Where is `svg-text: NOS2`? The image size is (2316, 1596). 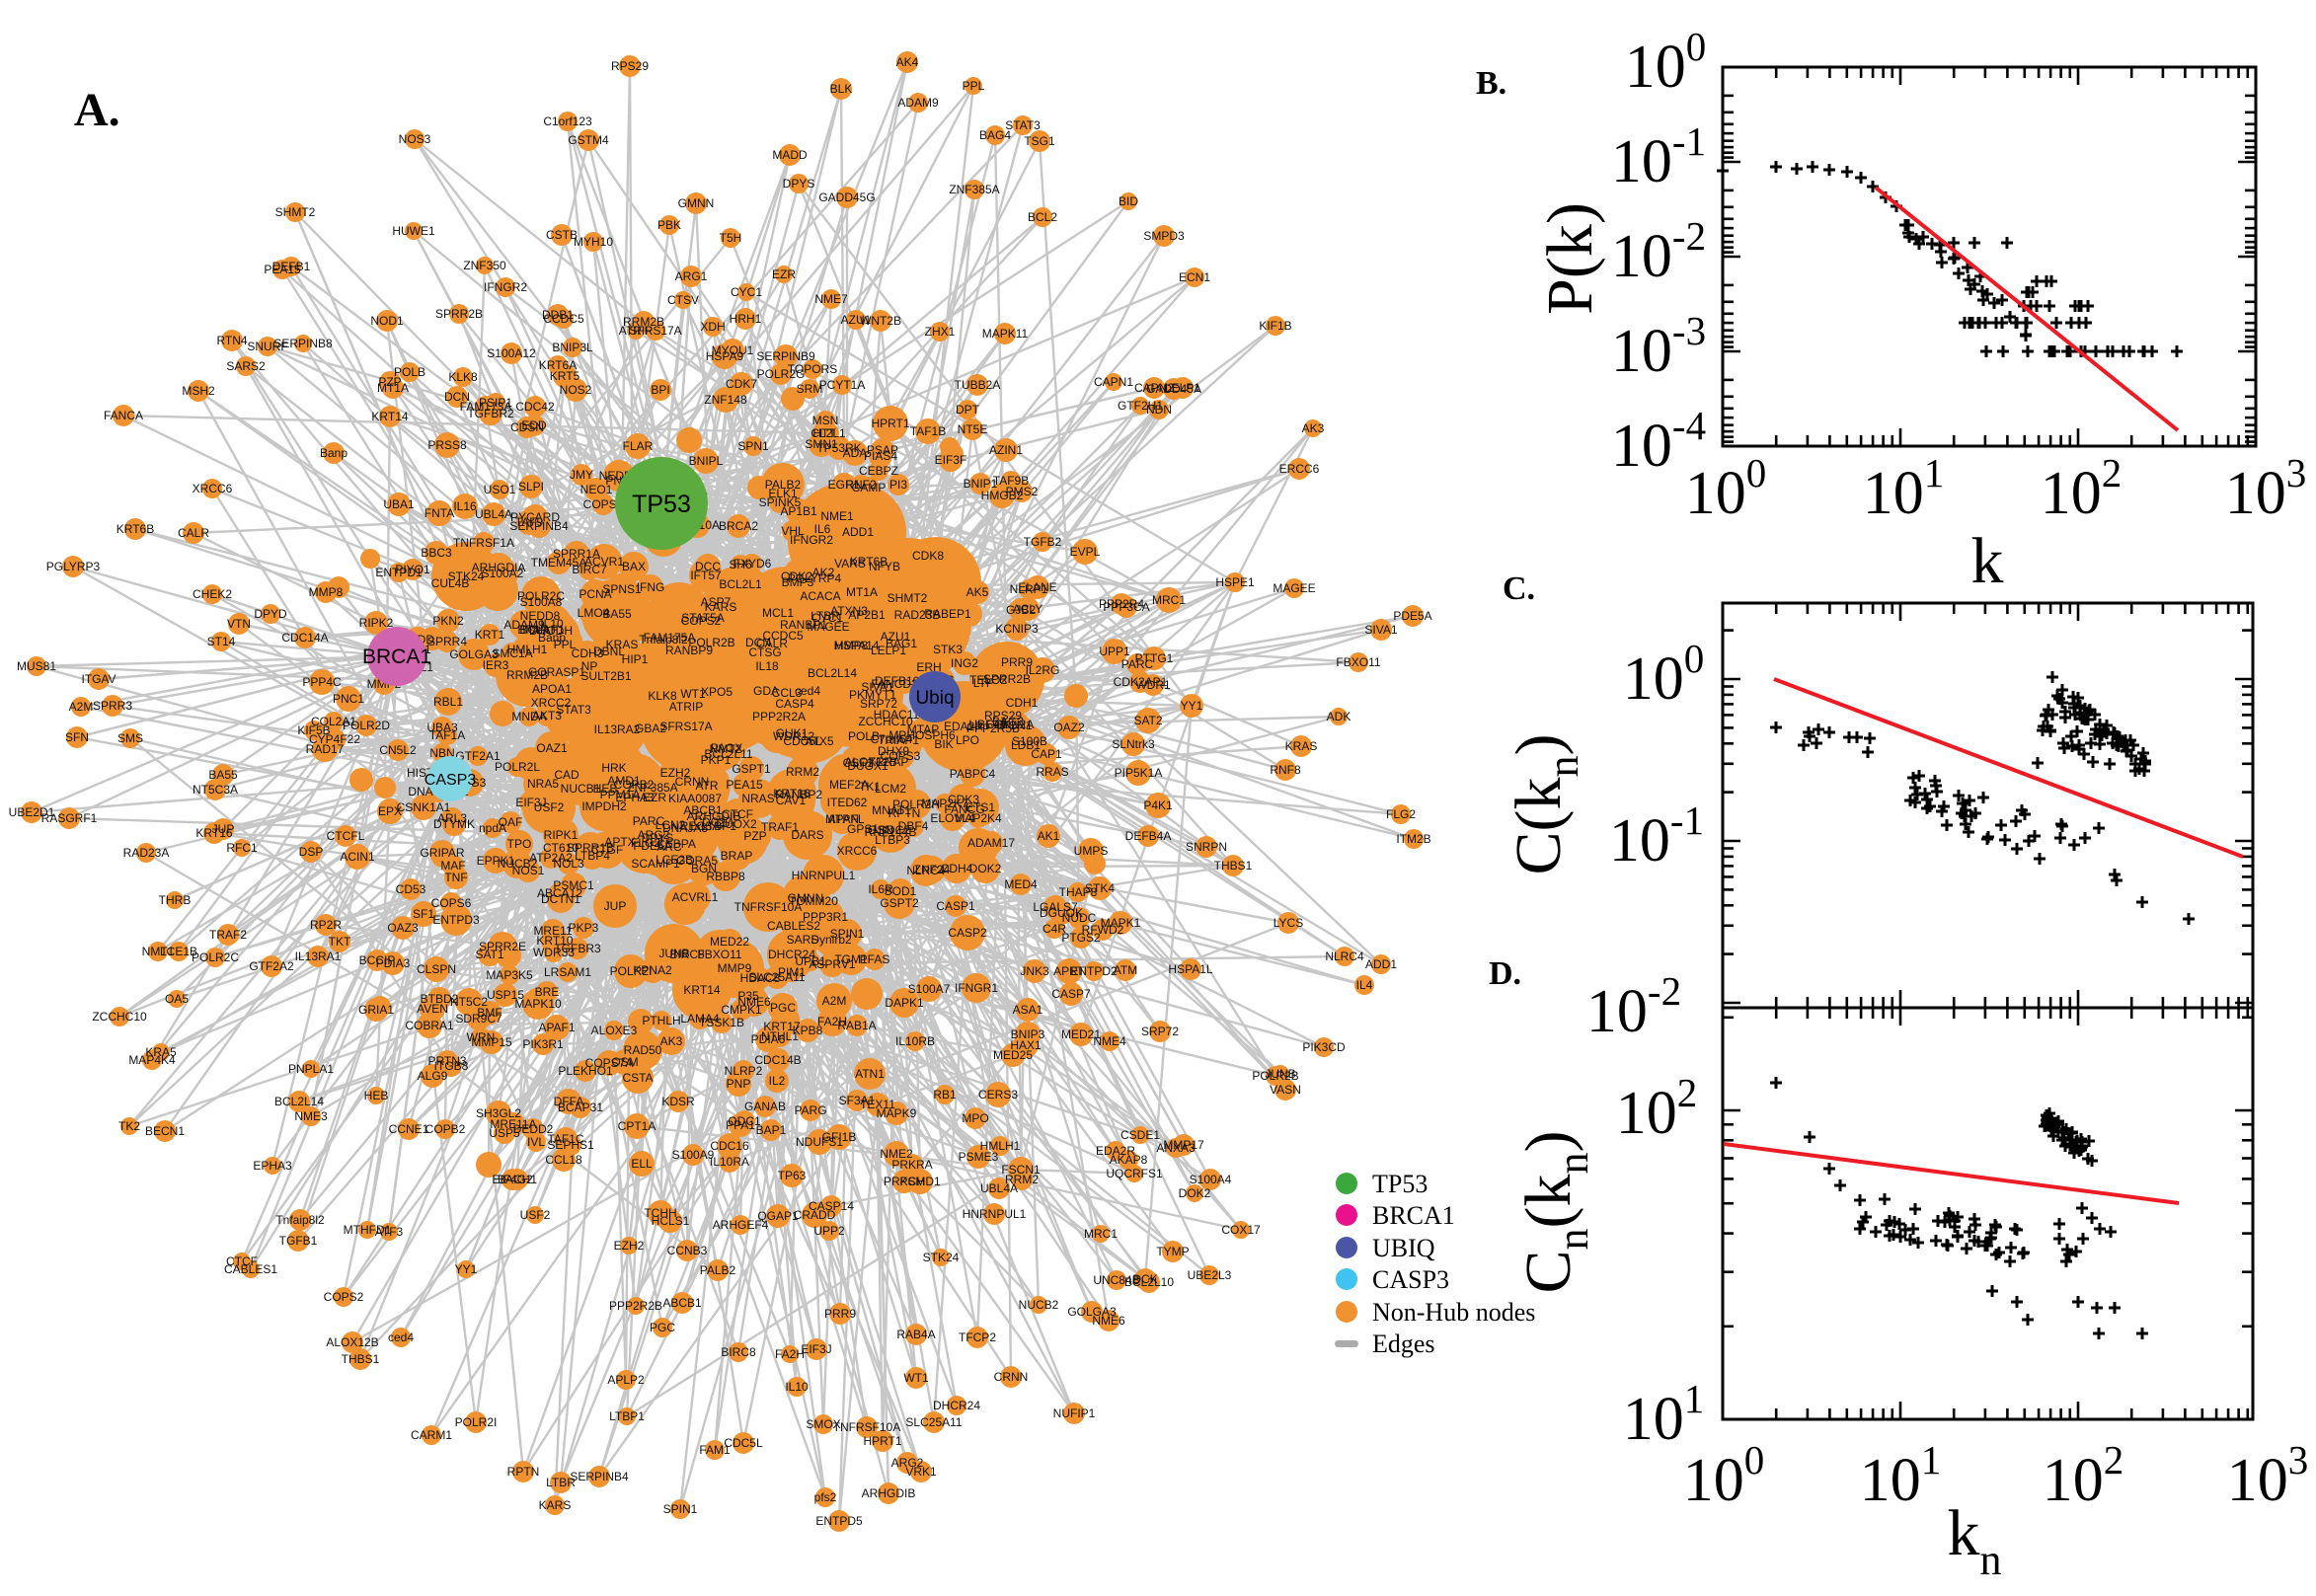
svg-text: NOS2 is located at coordinates (576, 390).